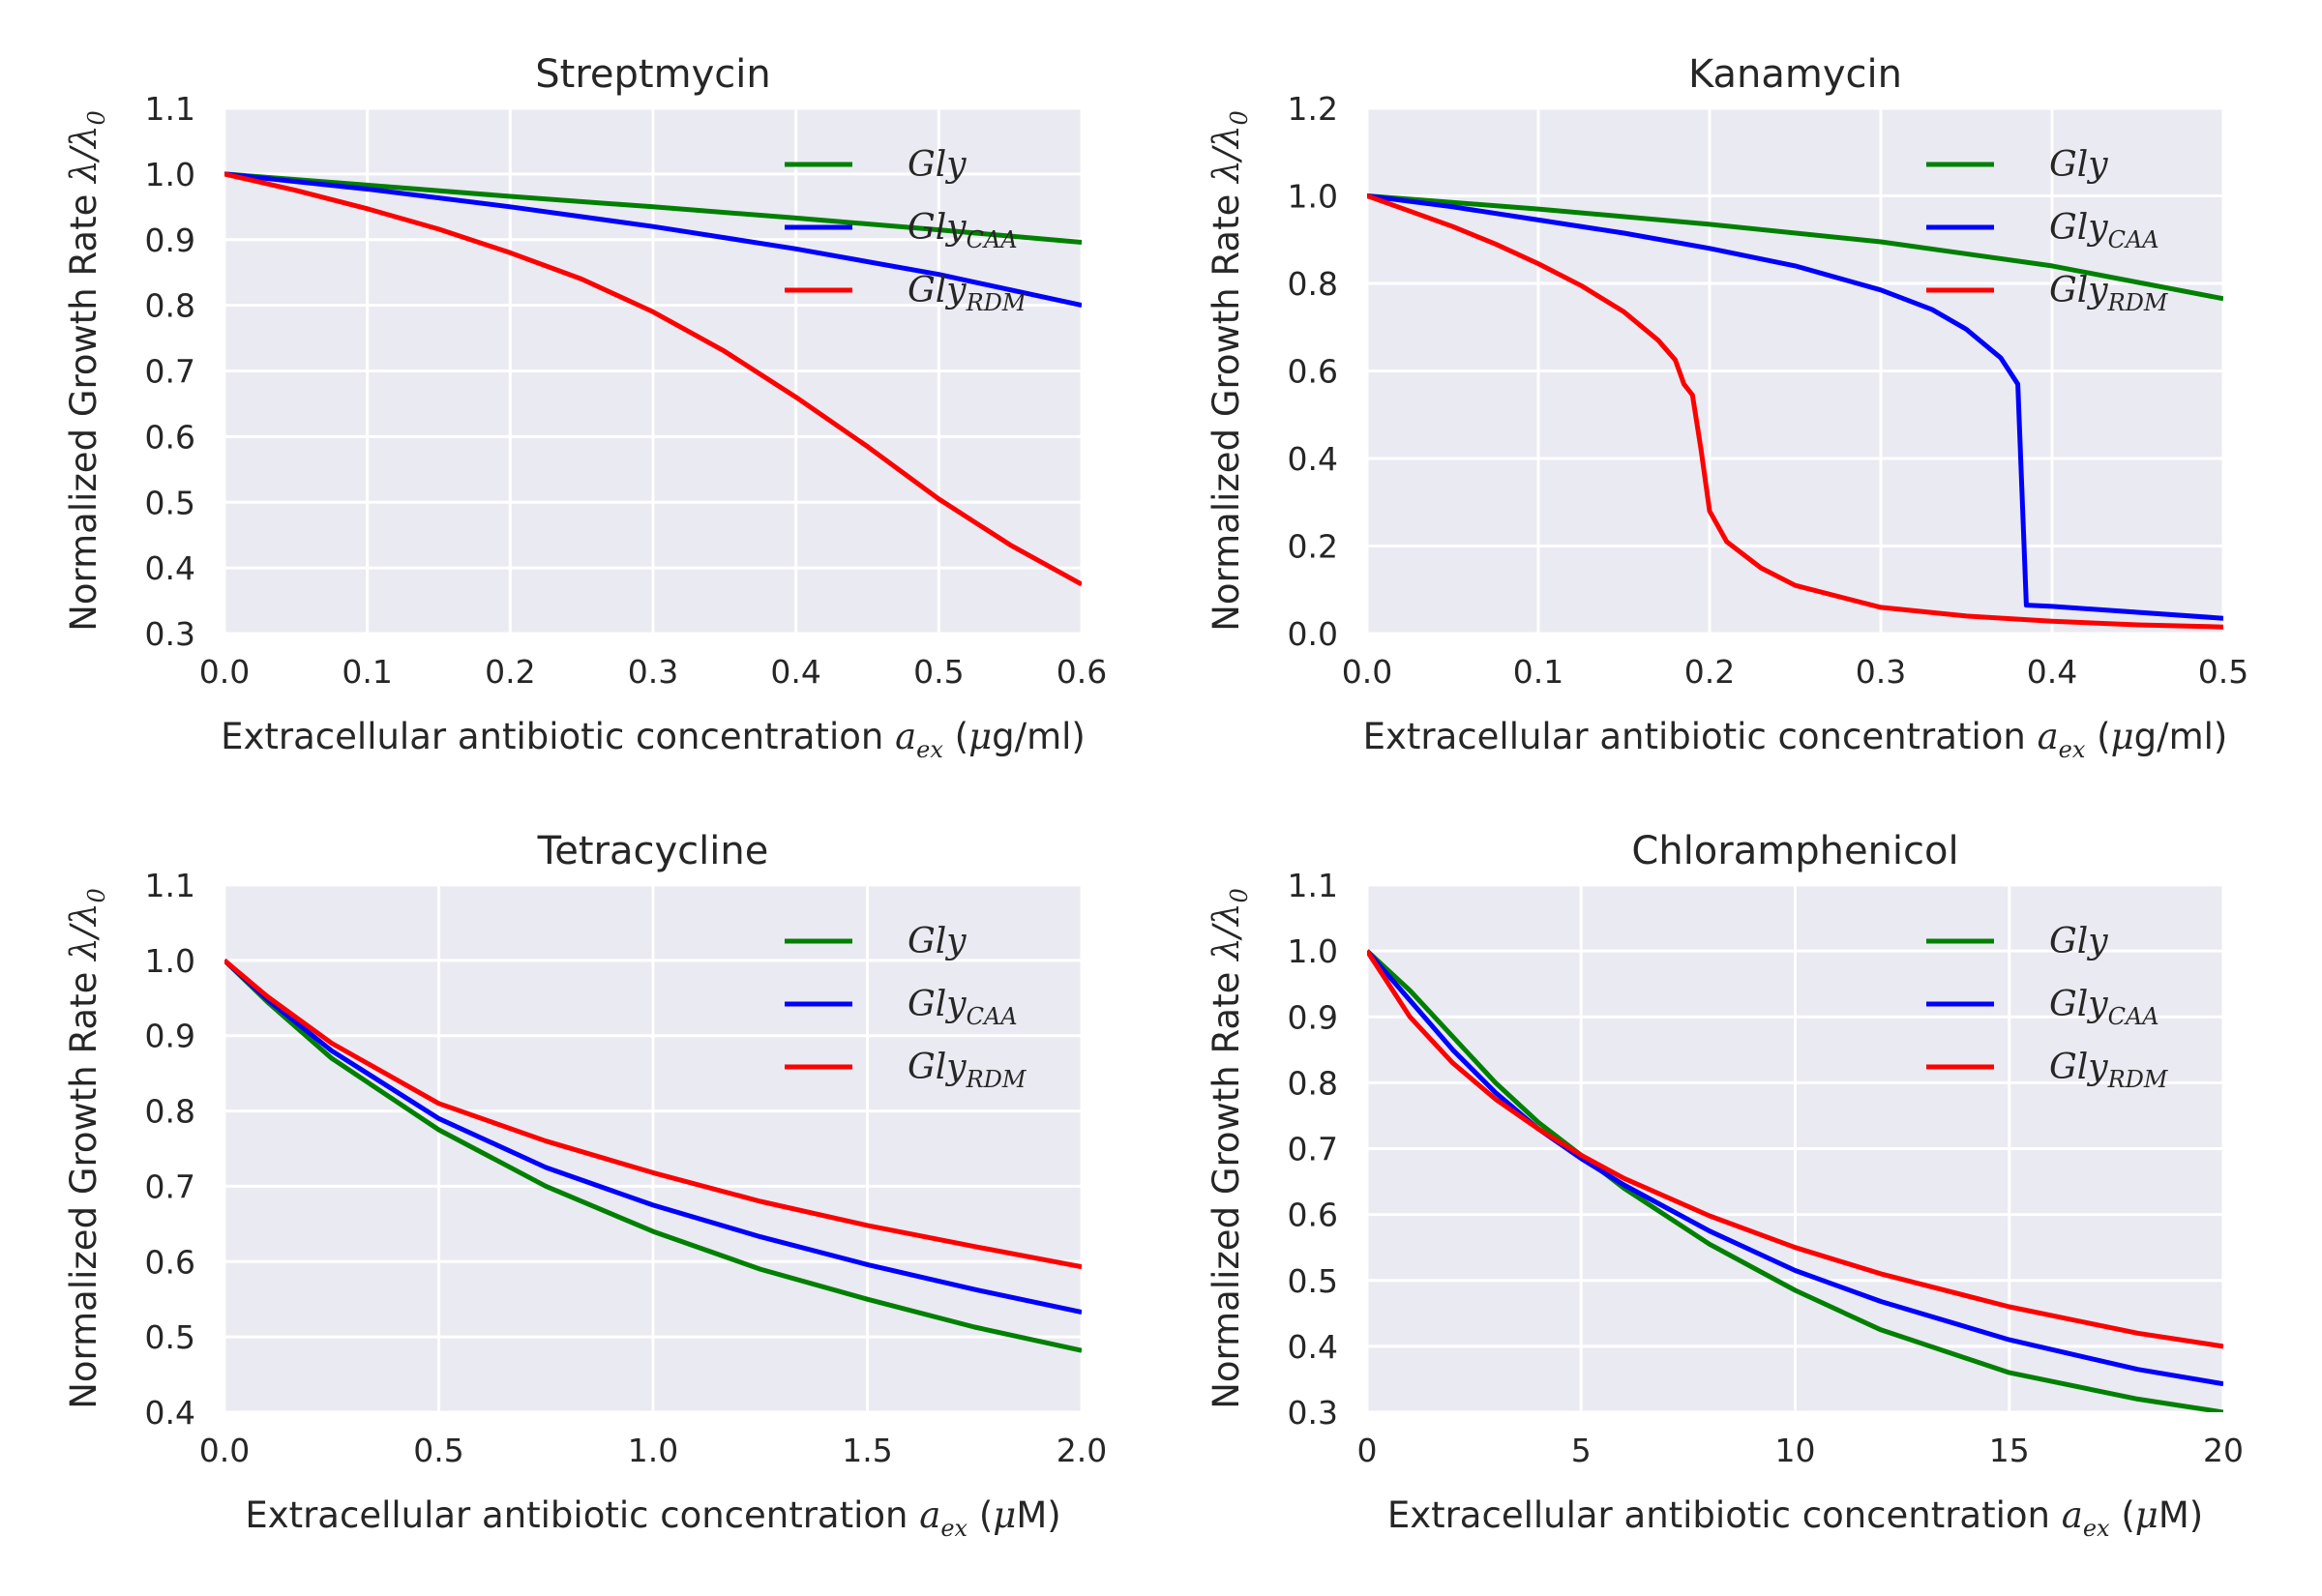 The image size is (2322, 1596). What do you see at coordinates (1313, 109) in the screenshot?
I see `y-tick-label: 1.2` at bounding box center [1313, 109].